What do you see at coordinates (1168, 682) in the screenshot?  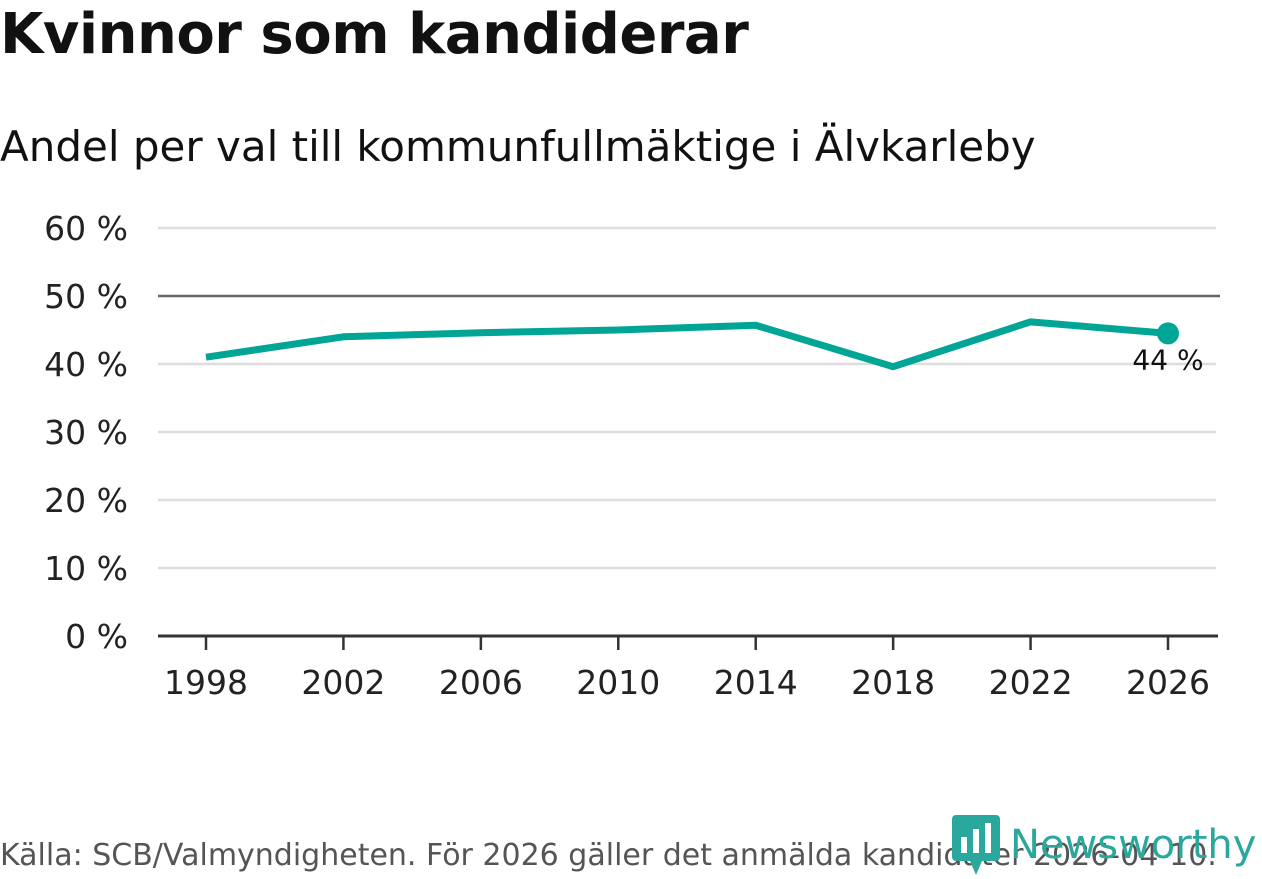 I see `x-tick-label: 2026` at bounding box center [1168, 682].